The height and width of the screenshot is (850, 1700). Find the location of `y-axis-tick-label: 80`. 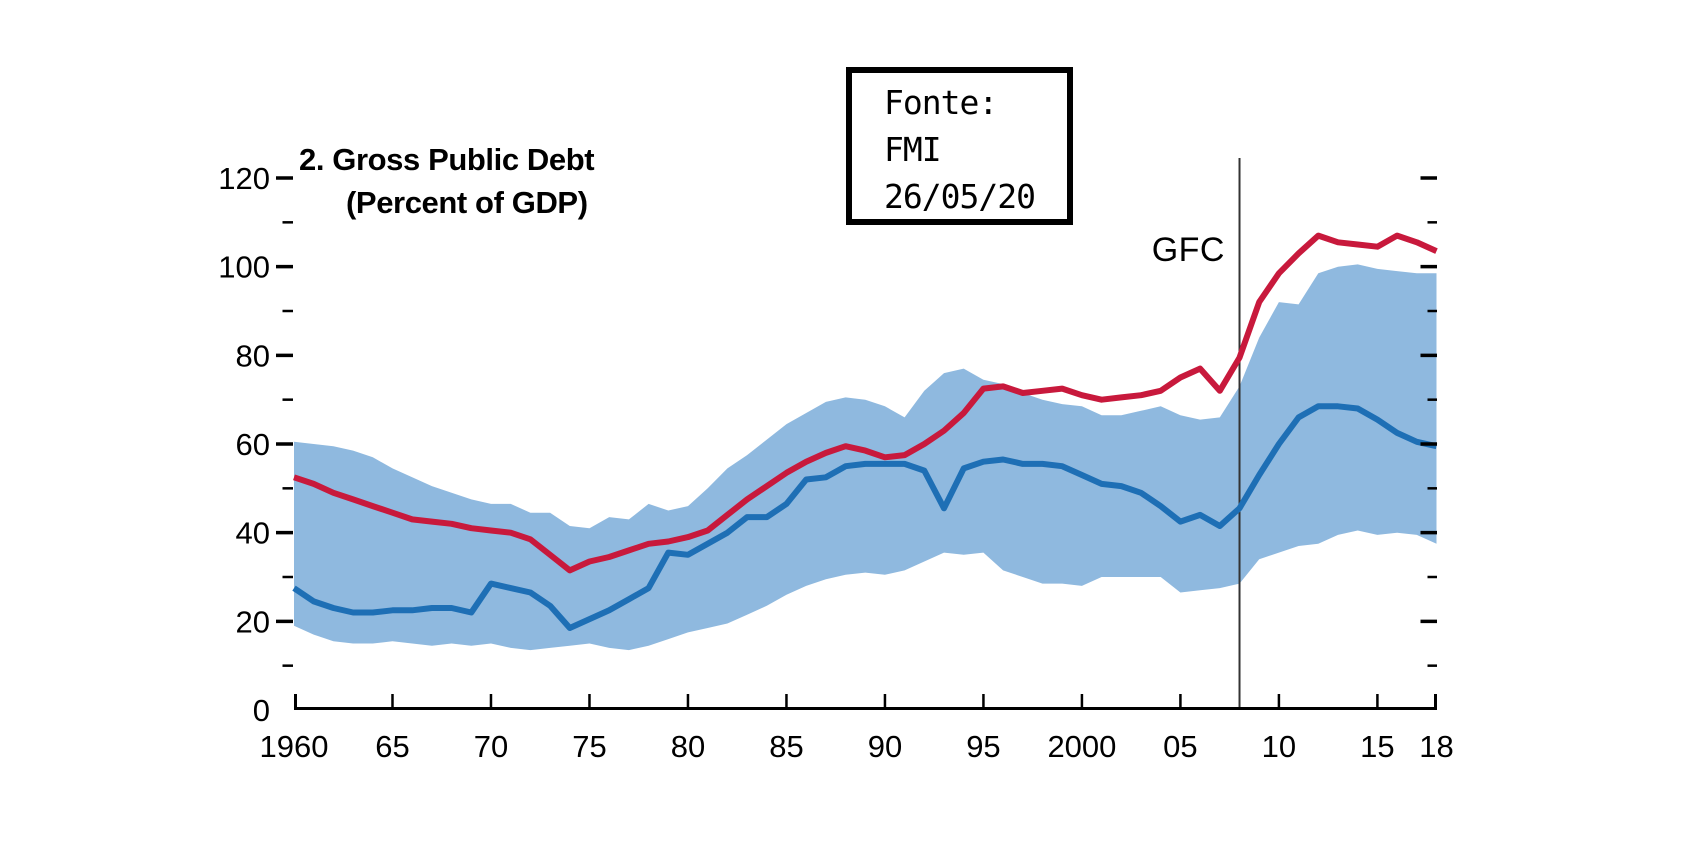

y-axis-tick-label: 80 is located at coordinates (253, 355).